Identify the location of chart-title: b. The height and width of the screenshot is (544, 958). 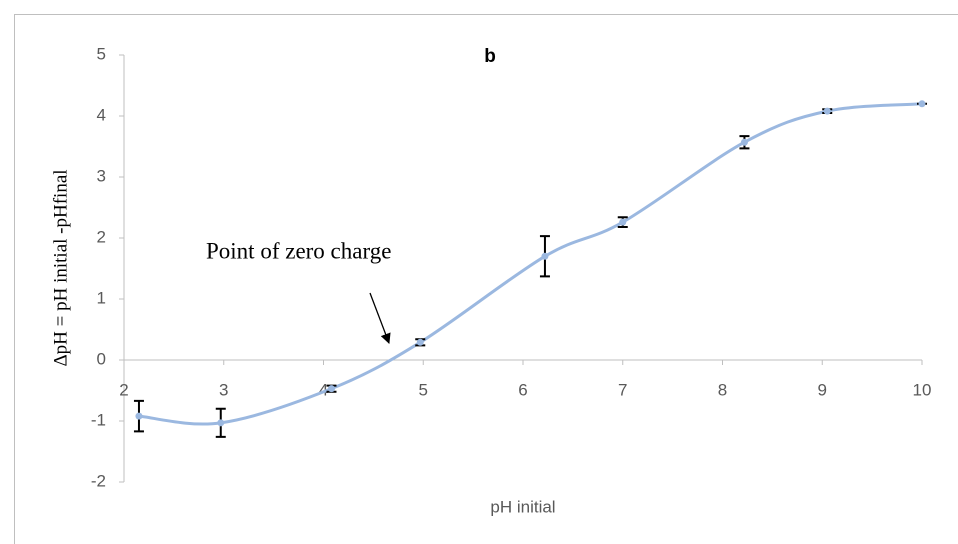
(490, 56).